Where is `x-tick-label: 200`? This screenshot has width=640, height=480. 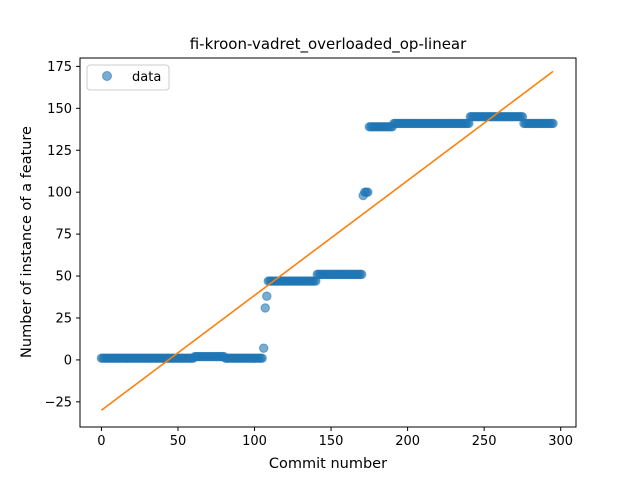
x-tick-label: 200 is located at coordinates (407, 441).